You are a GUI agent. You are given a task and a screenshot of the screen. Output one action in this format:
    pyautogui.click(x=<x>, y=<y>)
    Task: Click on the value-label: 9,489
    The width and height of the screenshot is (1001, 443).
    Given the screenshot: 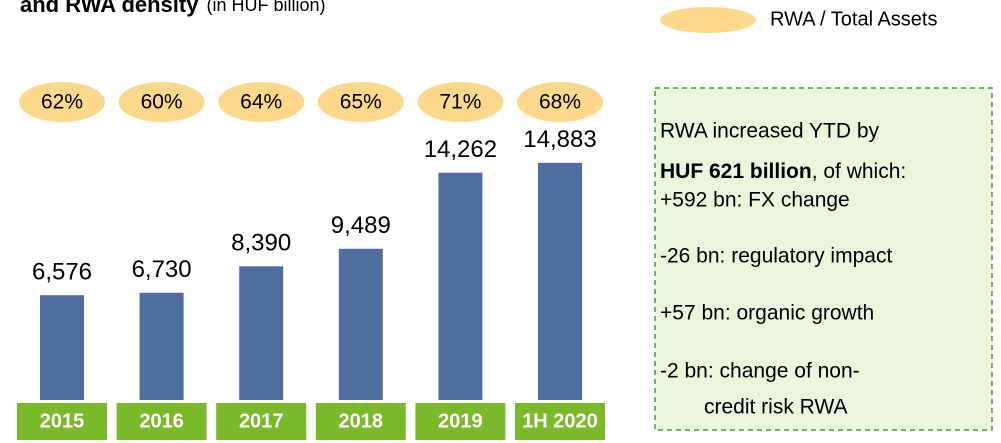 What is the action you would take?
    pyautogui.click(x=361, y=225)
    